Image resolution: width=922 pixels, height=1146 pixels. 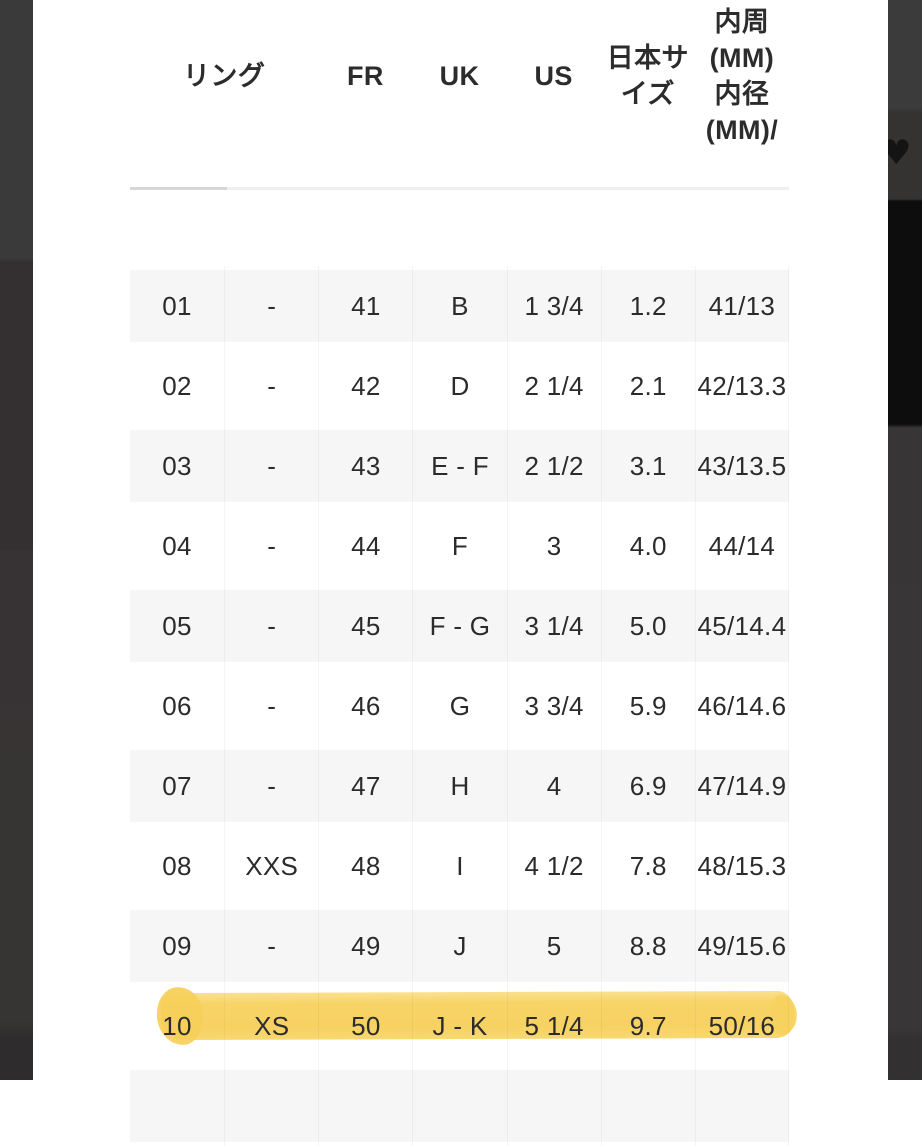 What do you see at coordinates (365, 386) in the screenshot?
I see `table-cell: 42` at bounding box center [365, 386].